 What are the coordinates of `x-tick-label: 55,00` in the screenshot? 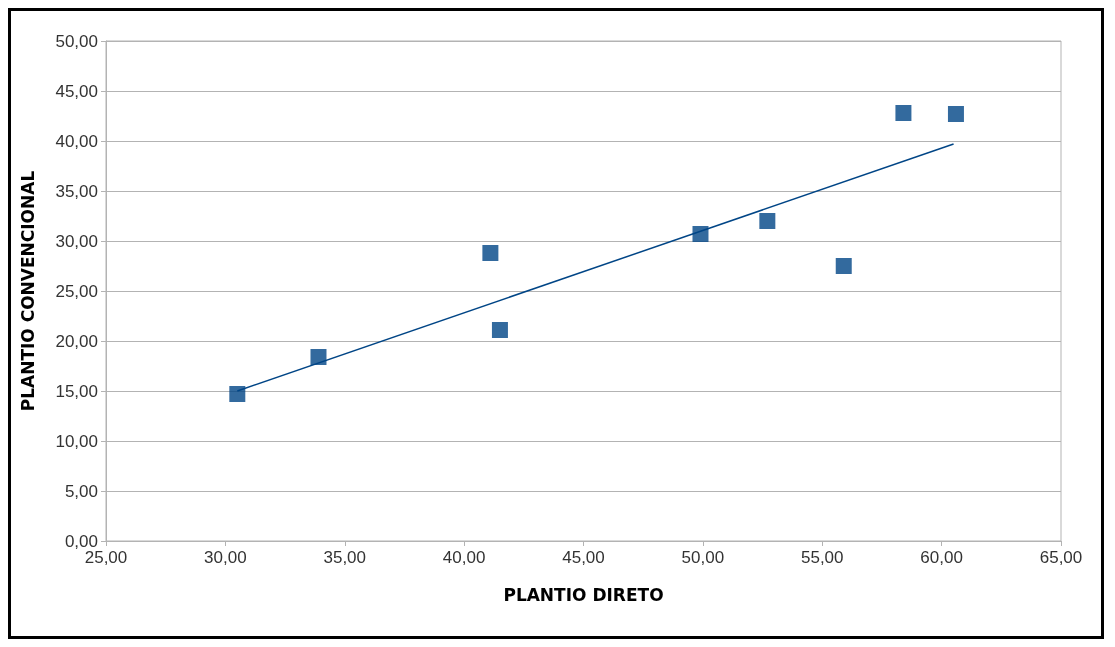 It's located at (822, 557).